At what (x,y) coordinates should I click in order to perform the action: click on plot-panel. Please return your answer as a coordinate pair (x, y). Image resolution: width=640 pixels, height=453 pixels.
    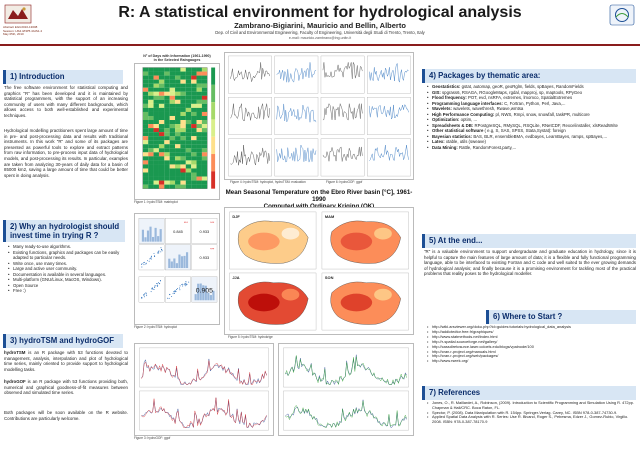
    Looking at the image, I should click on (296, 116).